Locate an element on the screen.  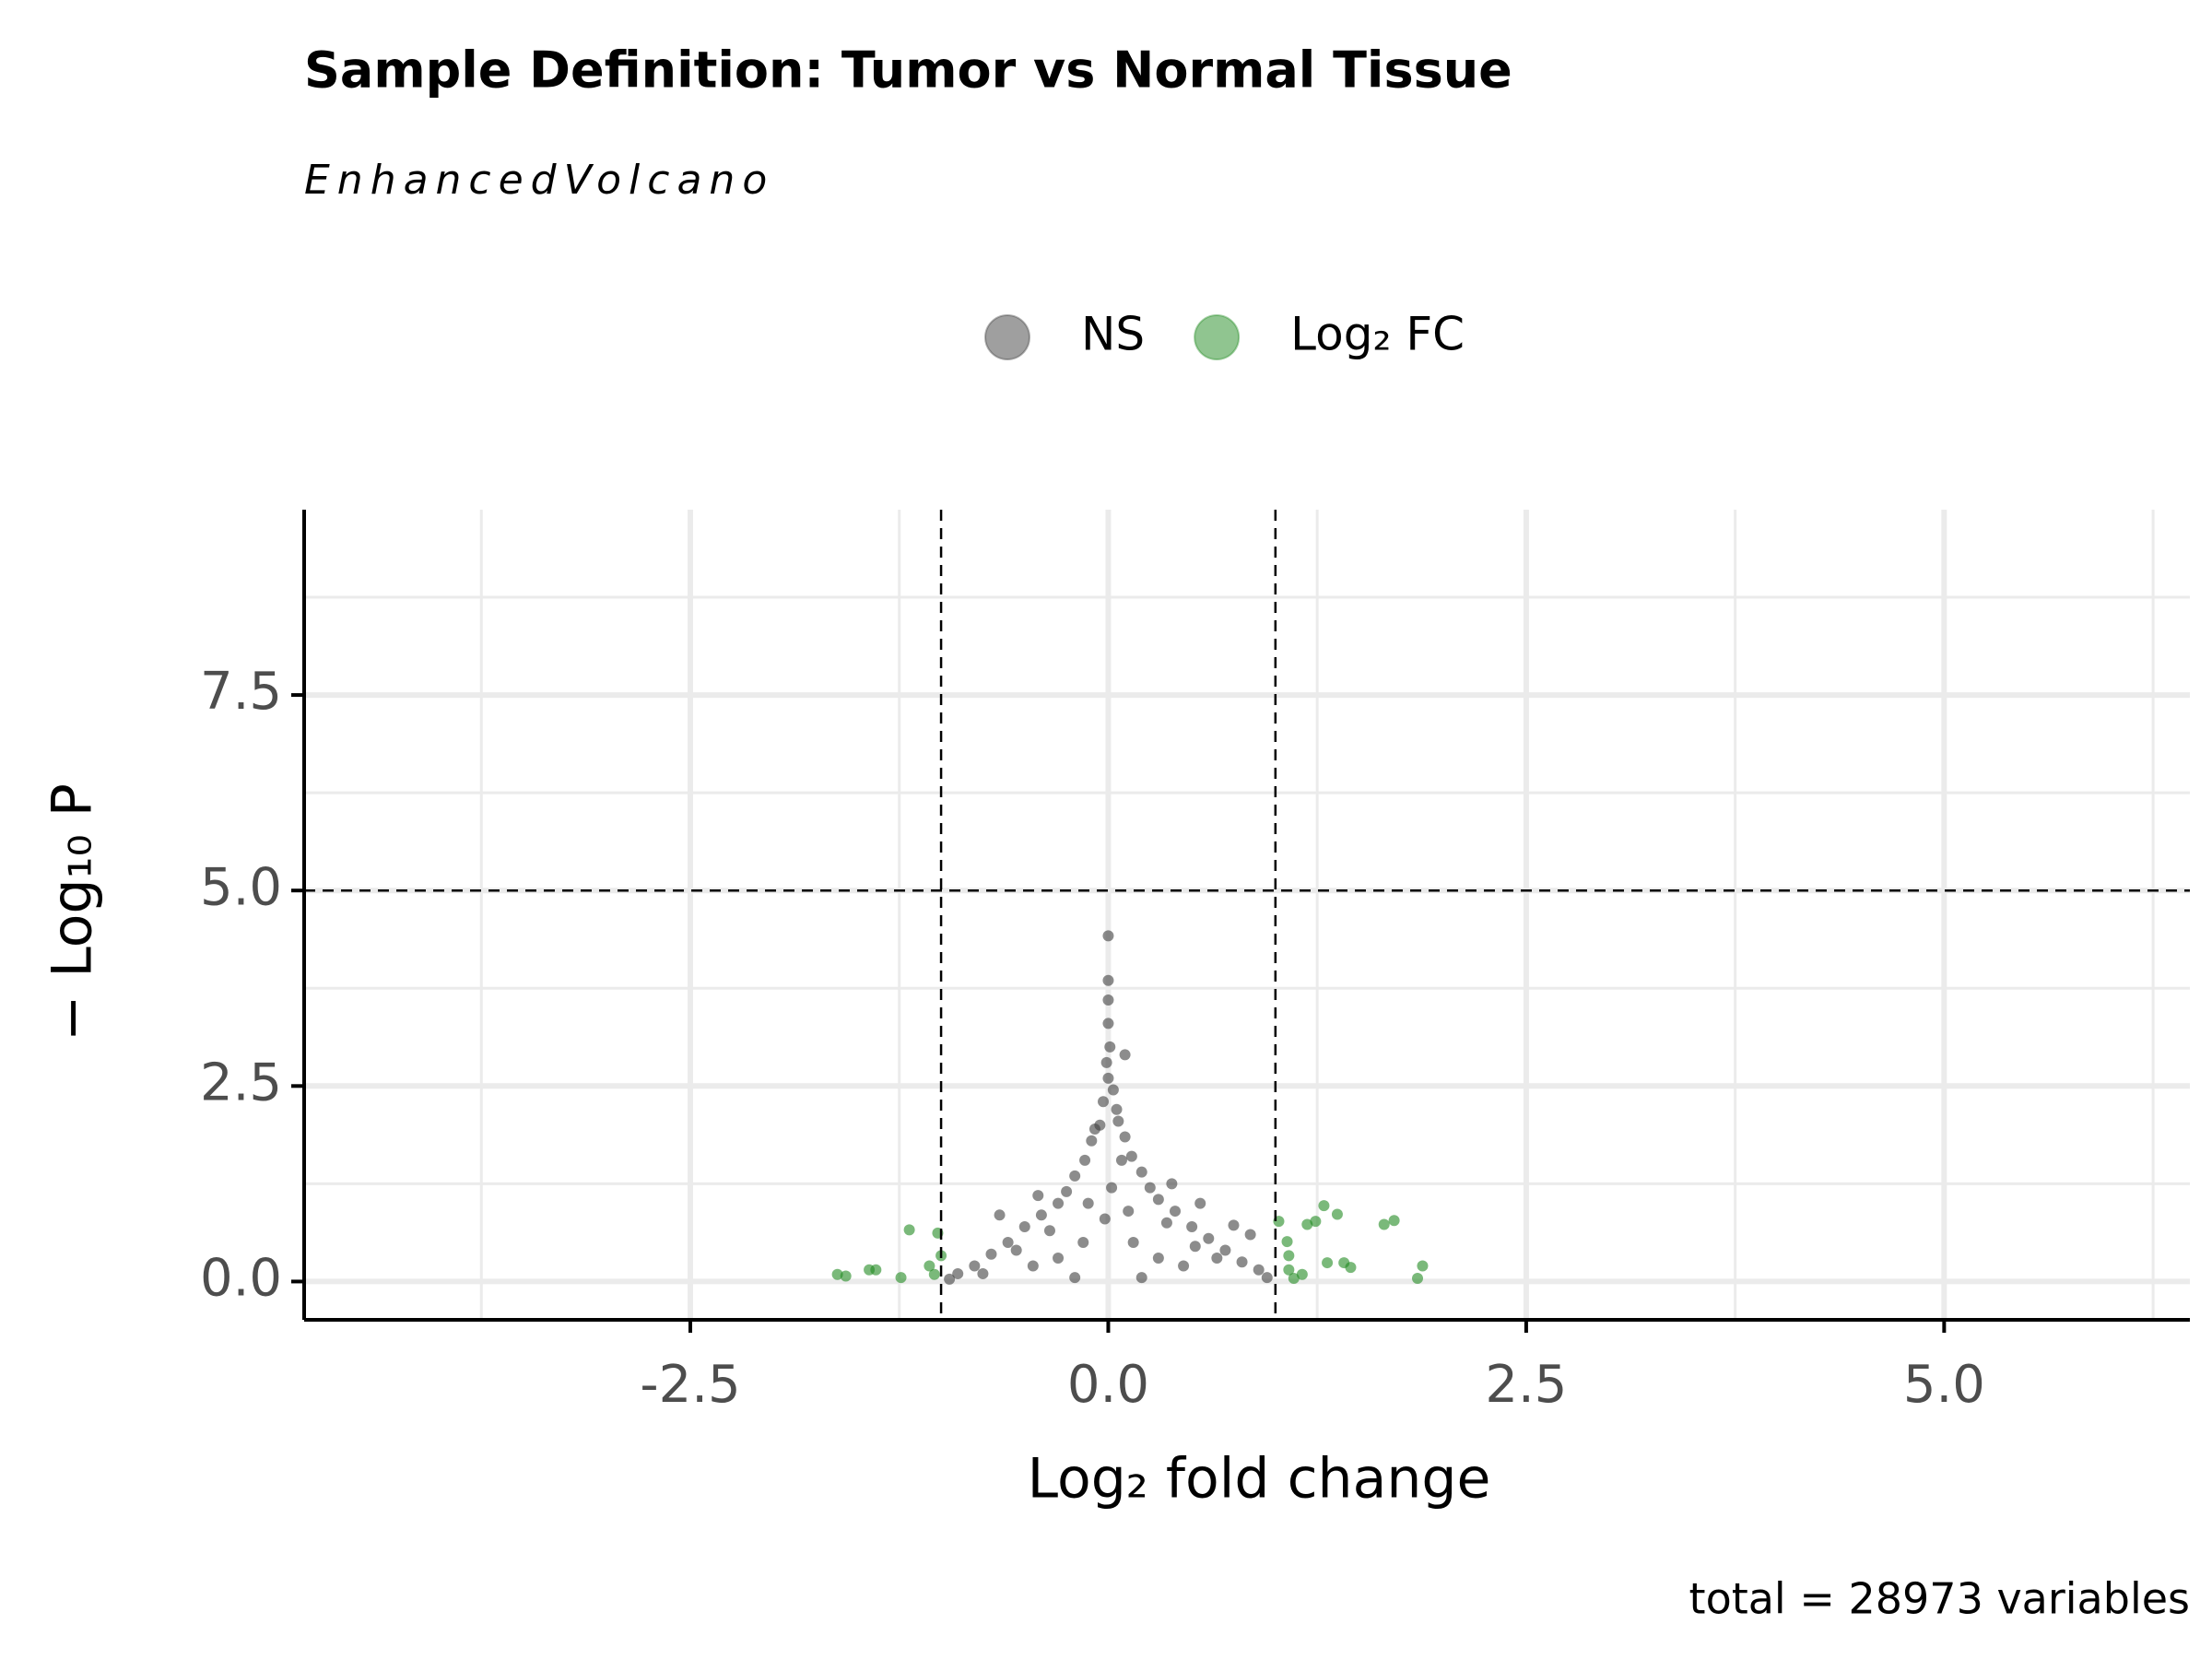
y-tick-label: 2.5 is located at coordinates (241, 1082).